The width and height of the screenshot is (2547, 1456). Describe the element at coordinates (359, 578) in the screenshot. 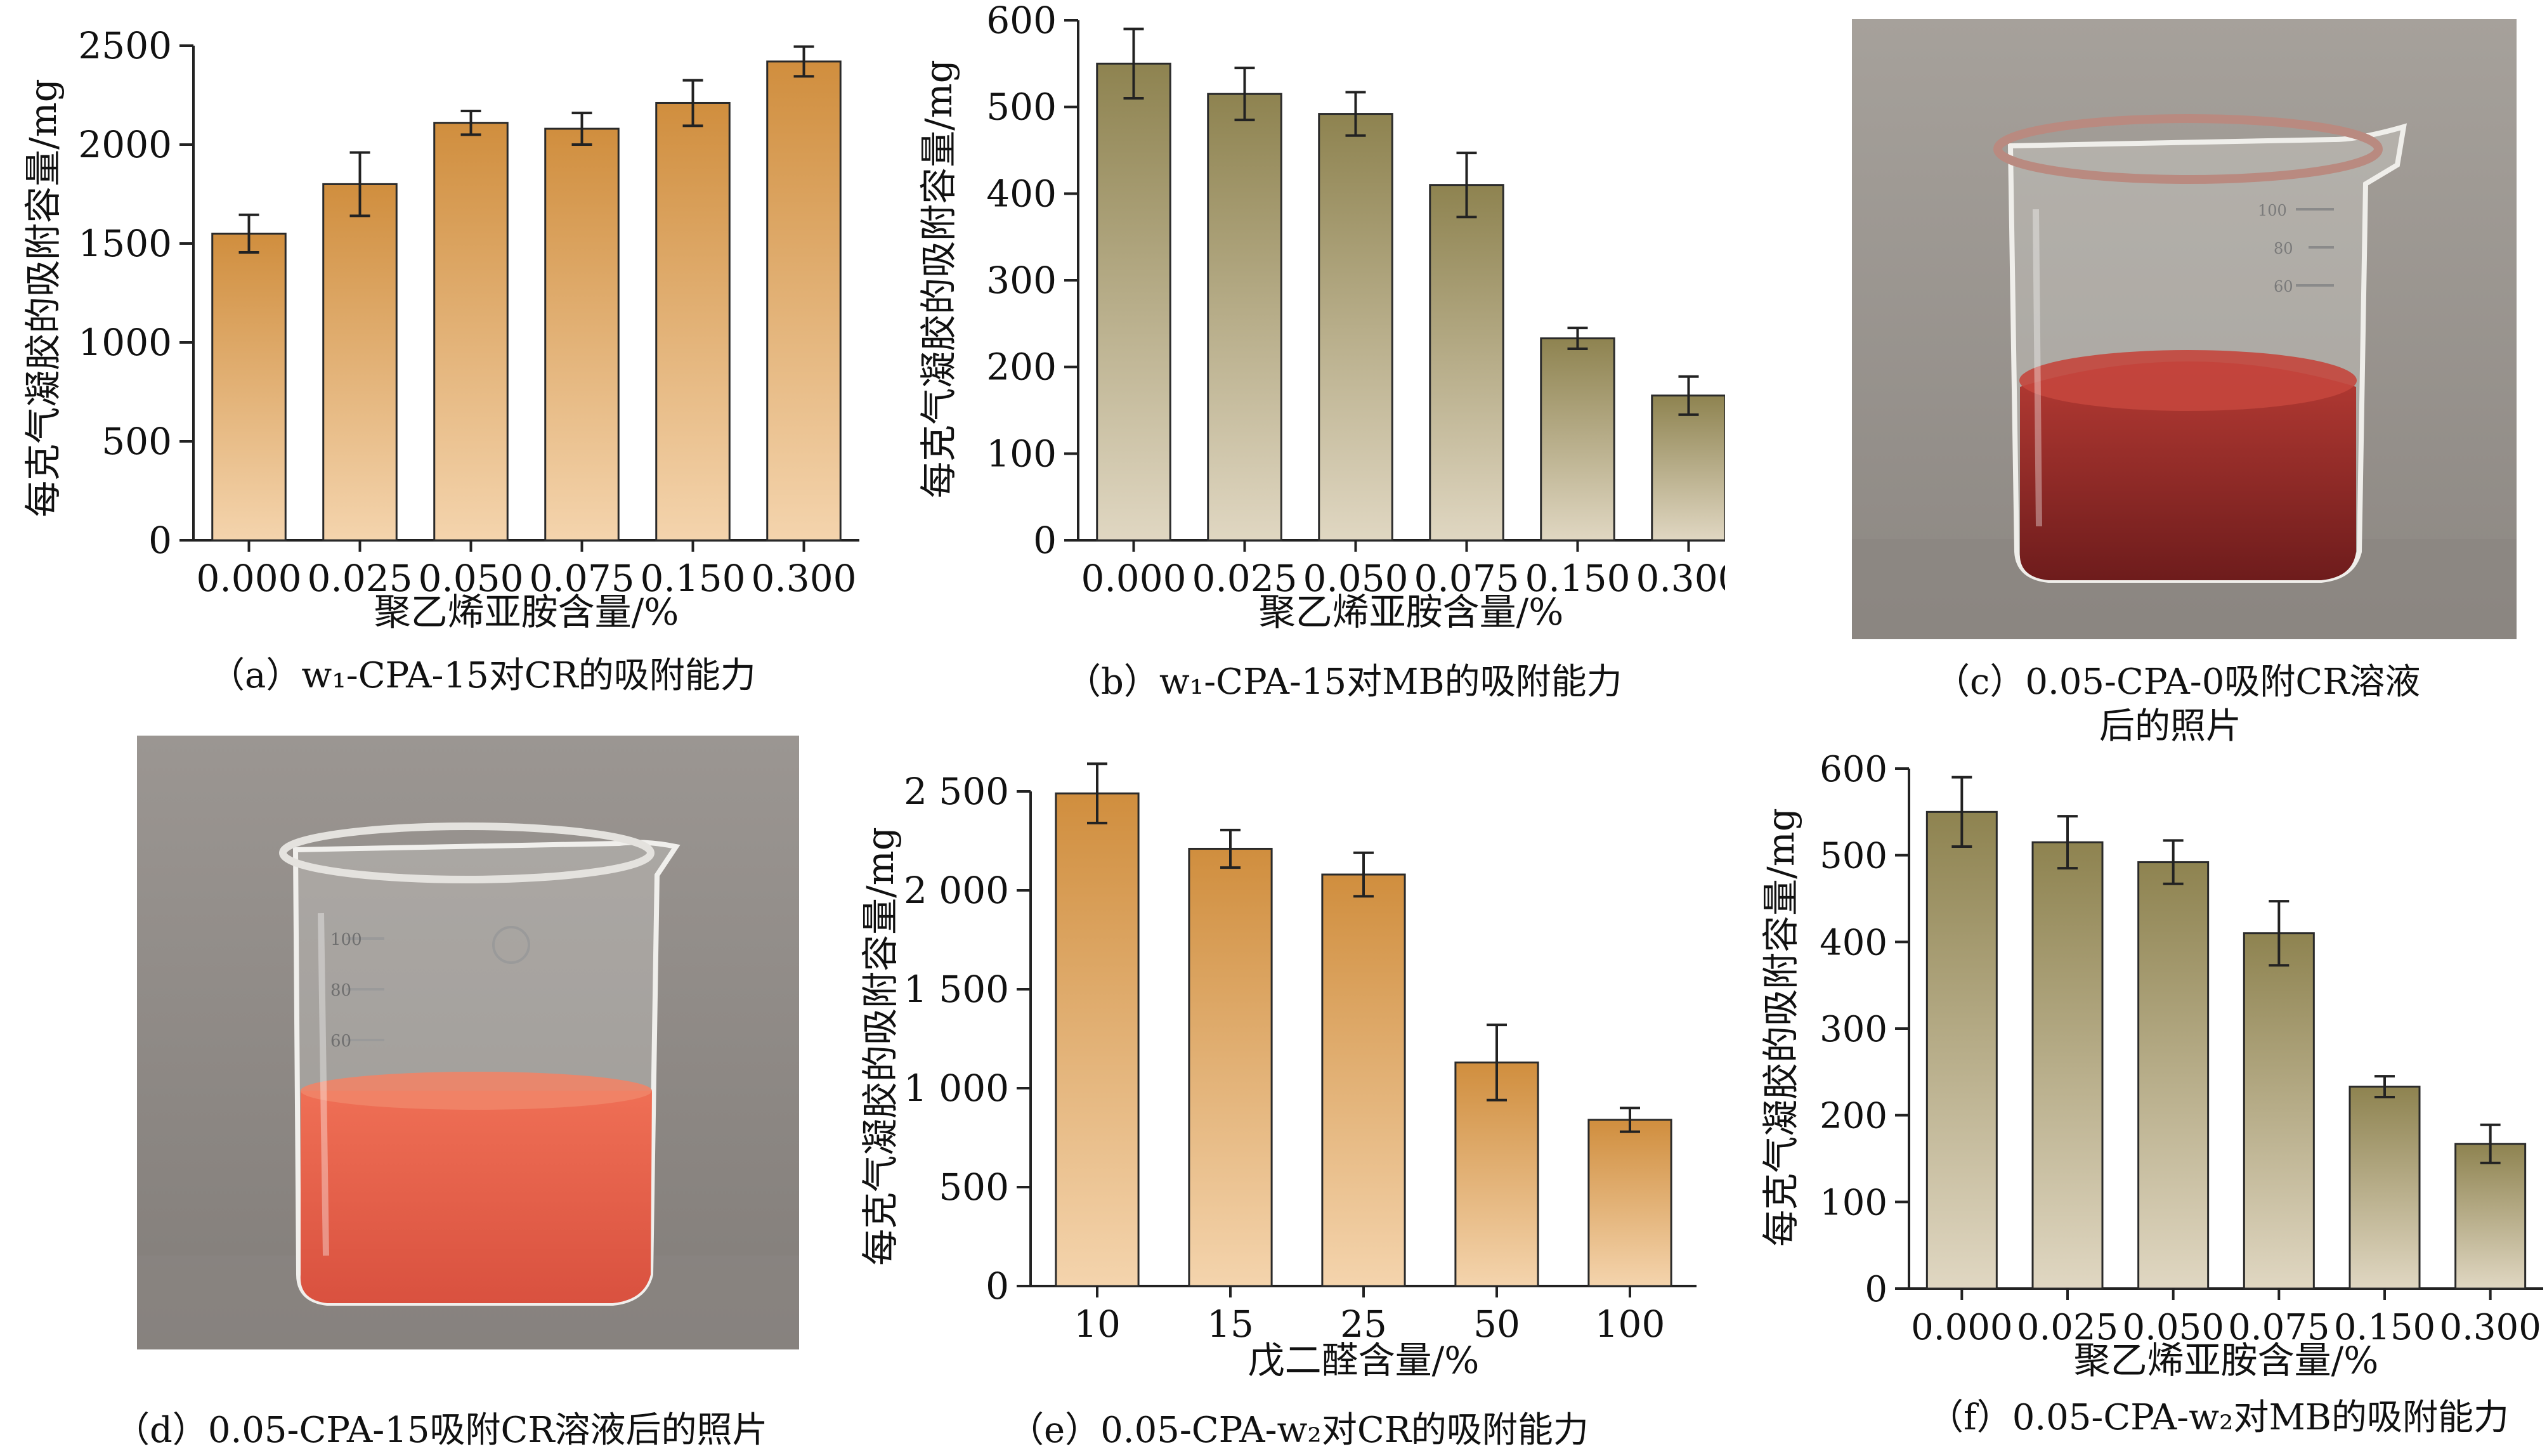

I see `x-tick-label-a: 0.025` at that location.